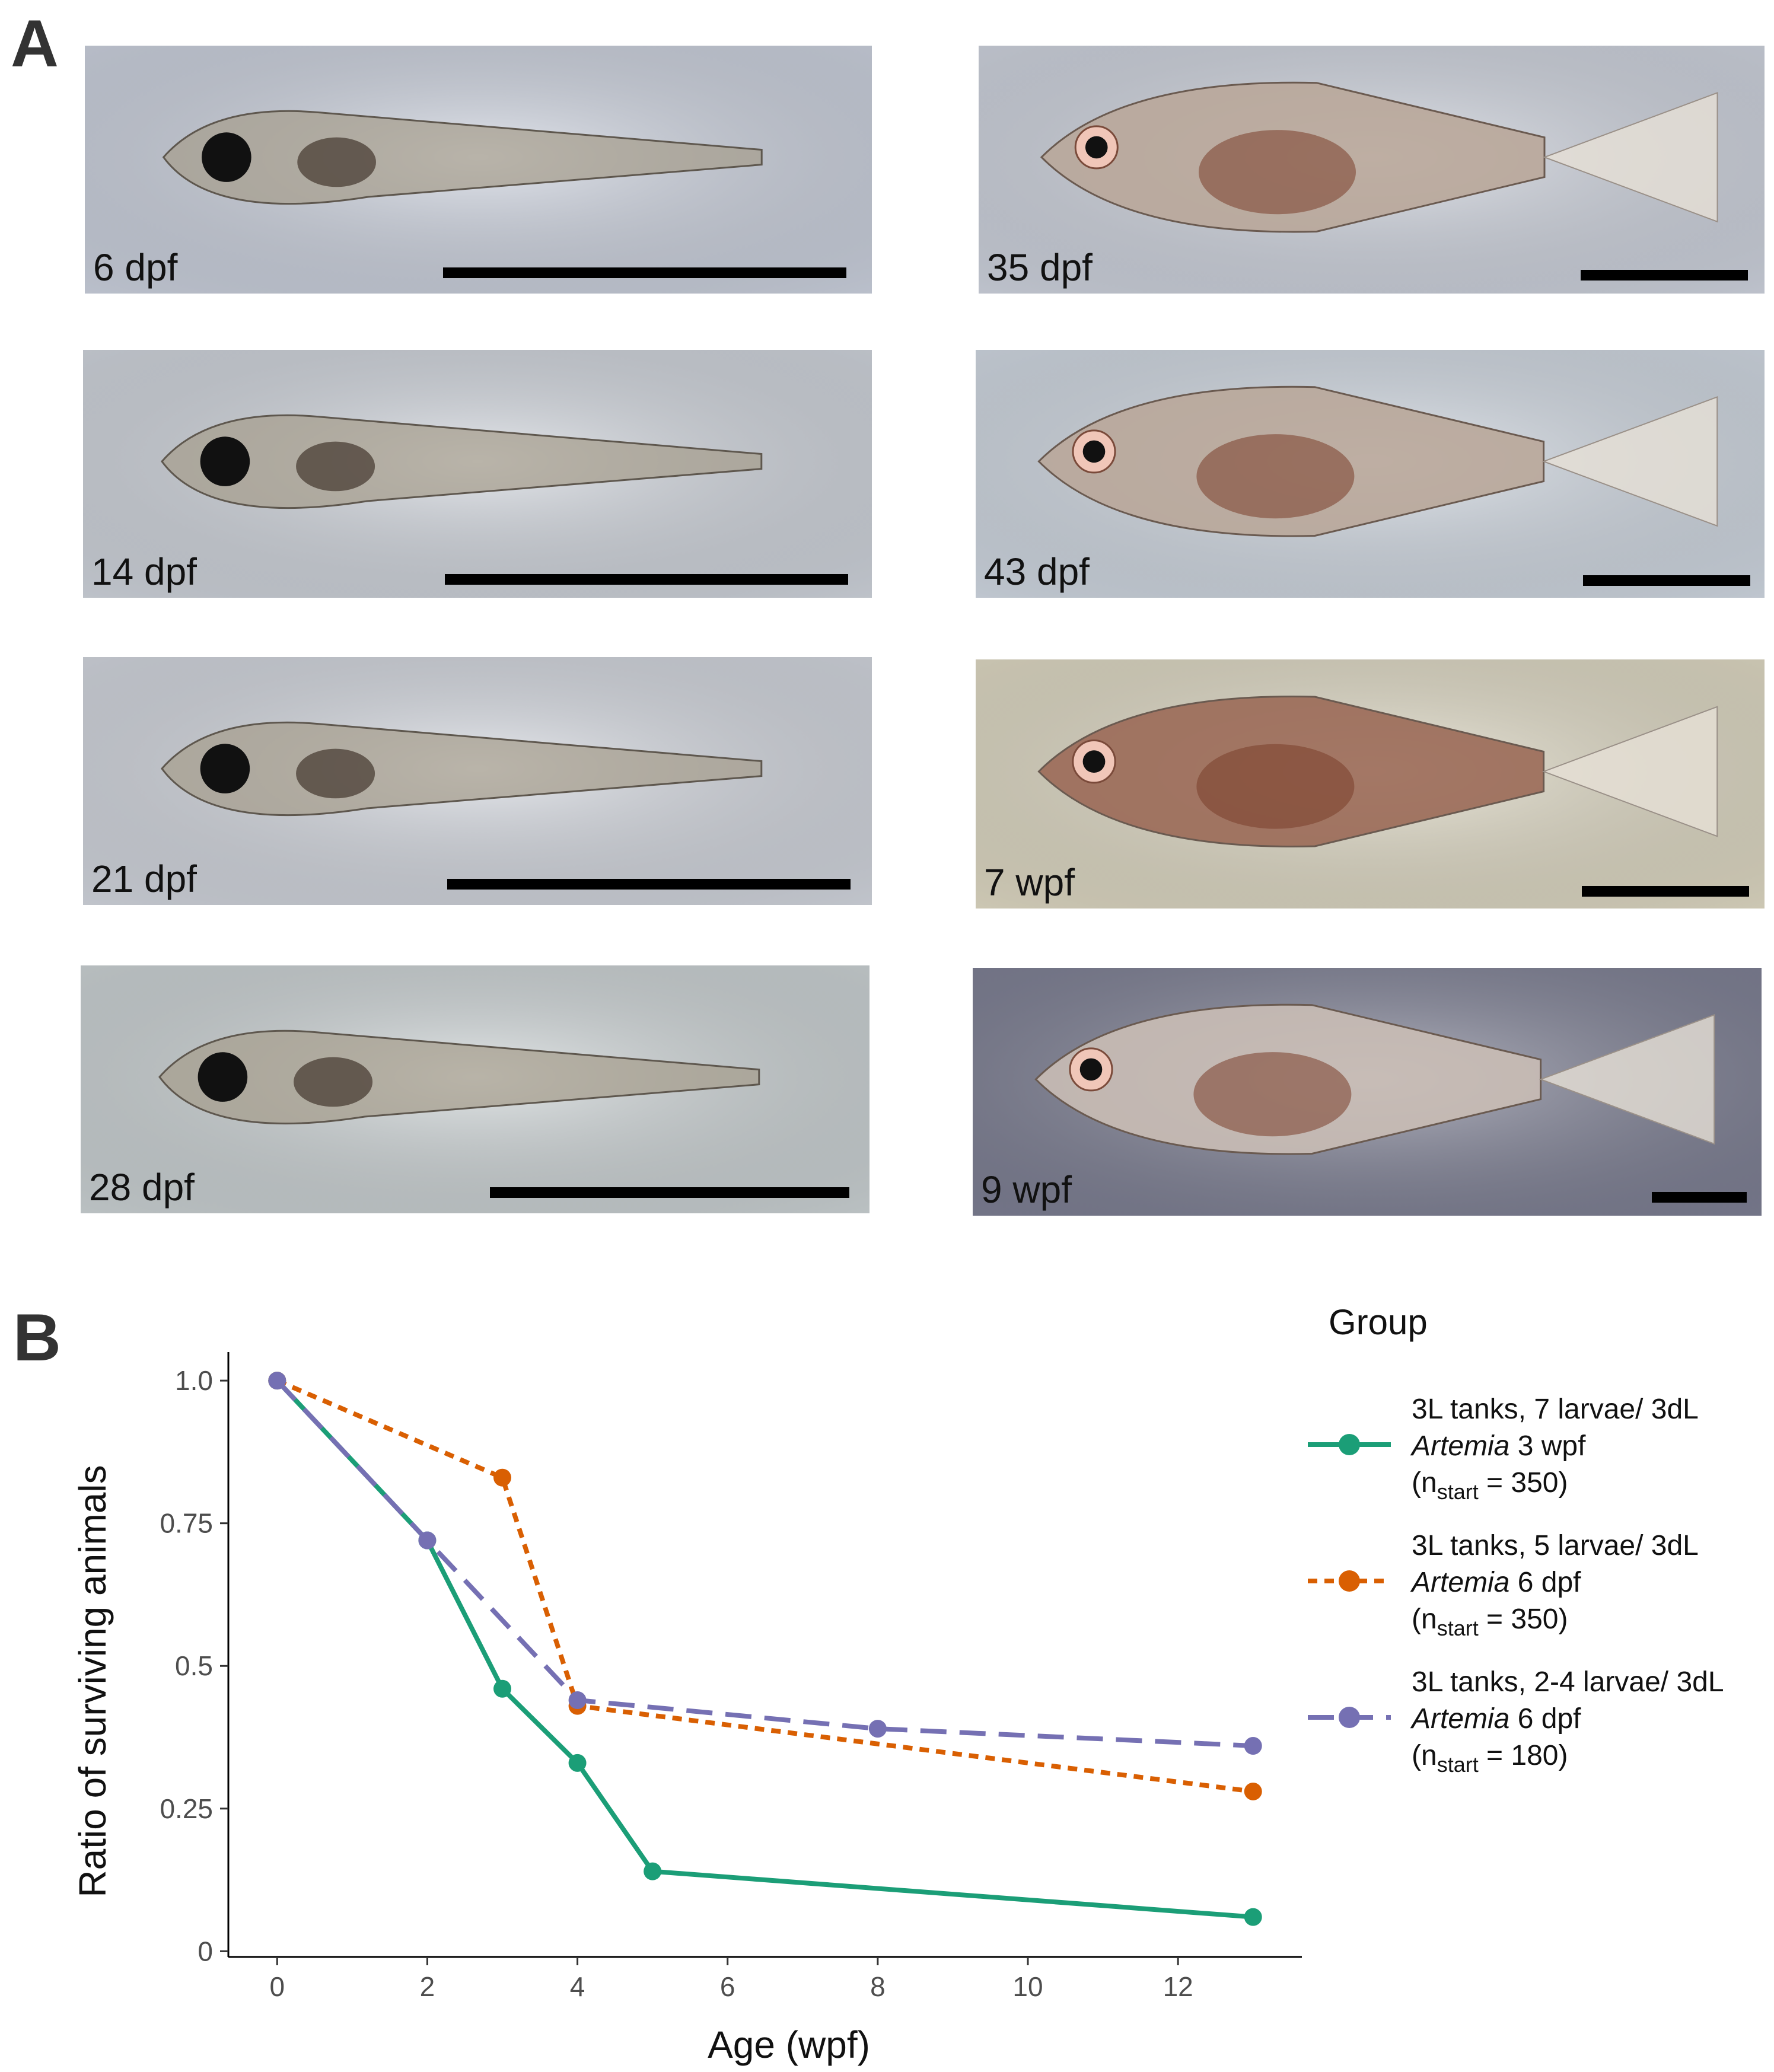 This screenshot has width=1774, height=2072. What do you see at coordinates (1040, 267) in the screenshot?
I see `age-label: 35 dpf` at bounding box center [1040, 267].